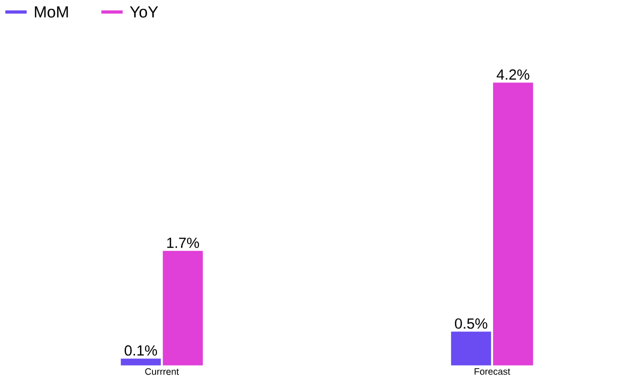  I want to click on data-label: 1.7%, so click(183, 243).